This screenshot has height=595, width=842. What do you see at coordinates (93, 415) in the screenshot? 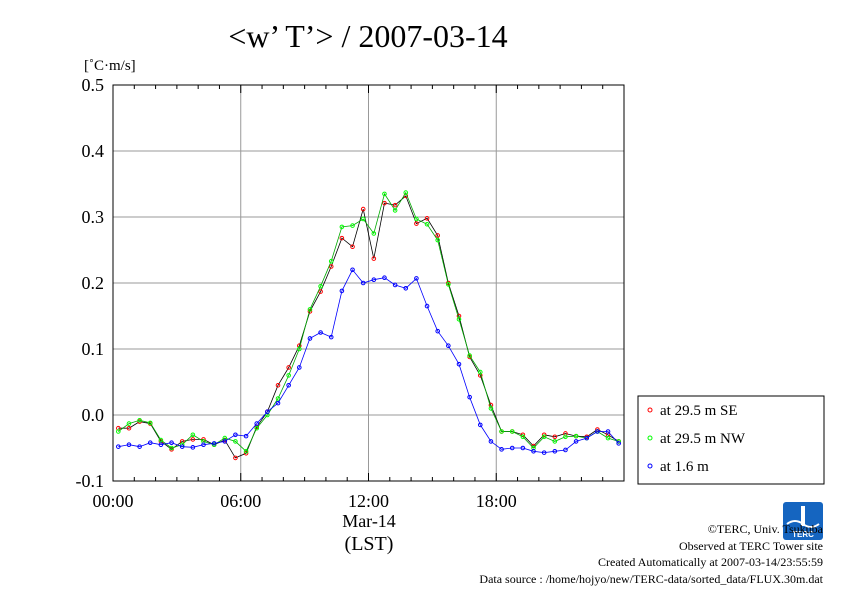
I see `y-tick-label: 0.0` at bounding box center [93, 415].